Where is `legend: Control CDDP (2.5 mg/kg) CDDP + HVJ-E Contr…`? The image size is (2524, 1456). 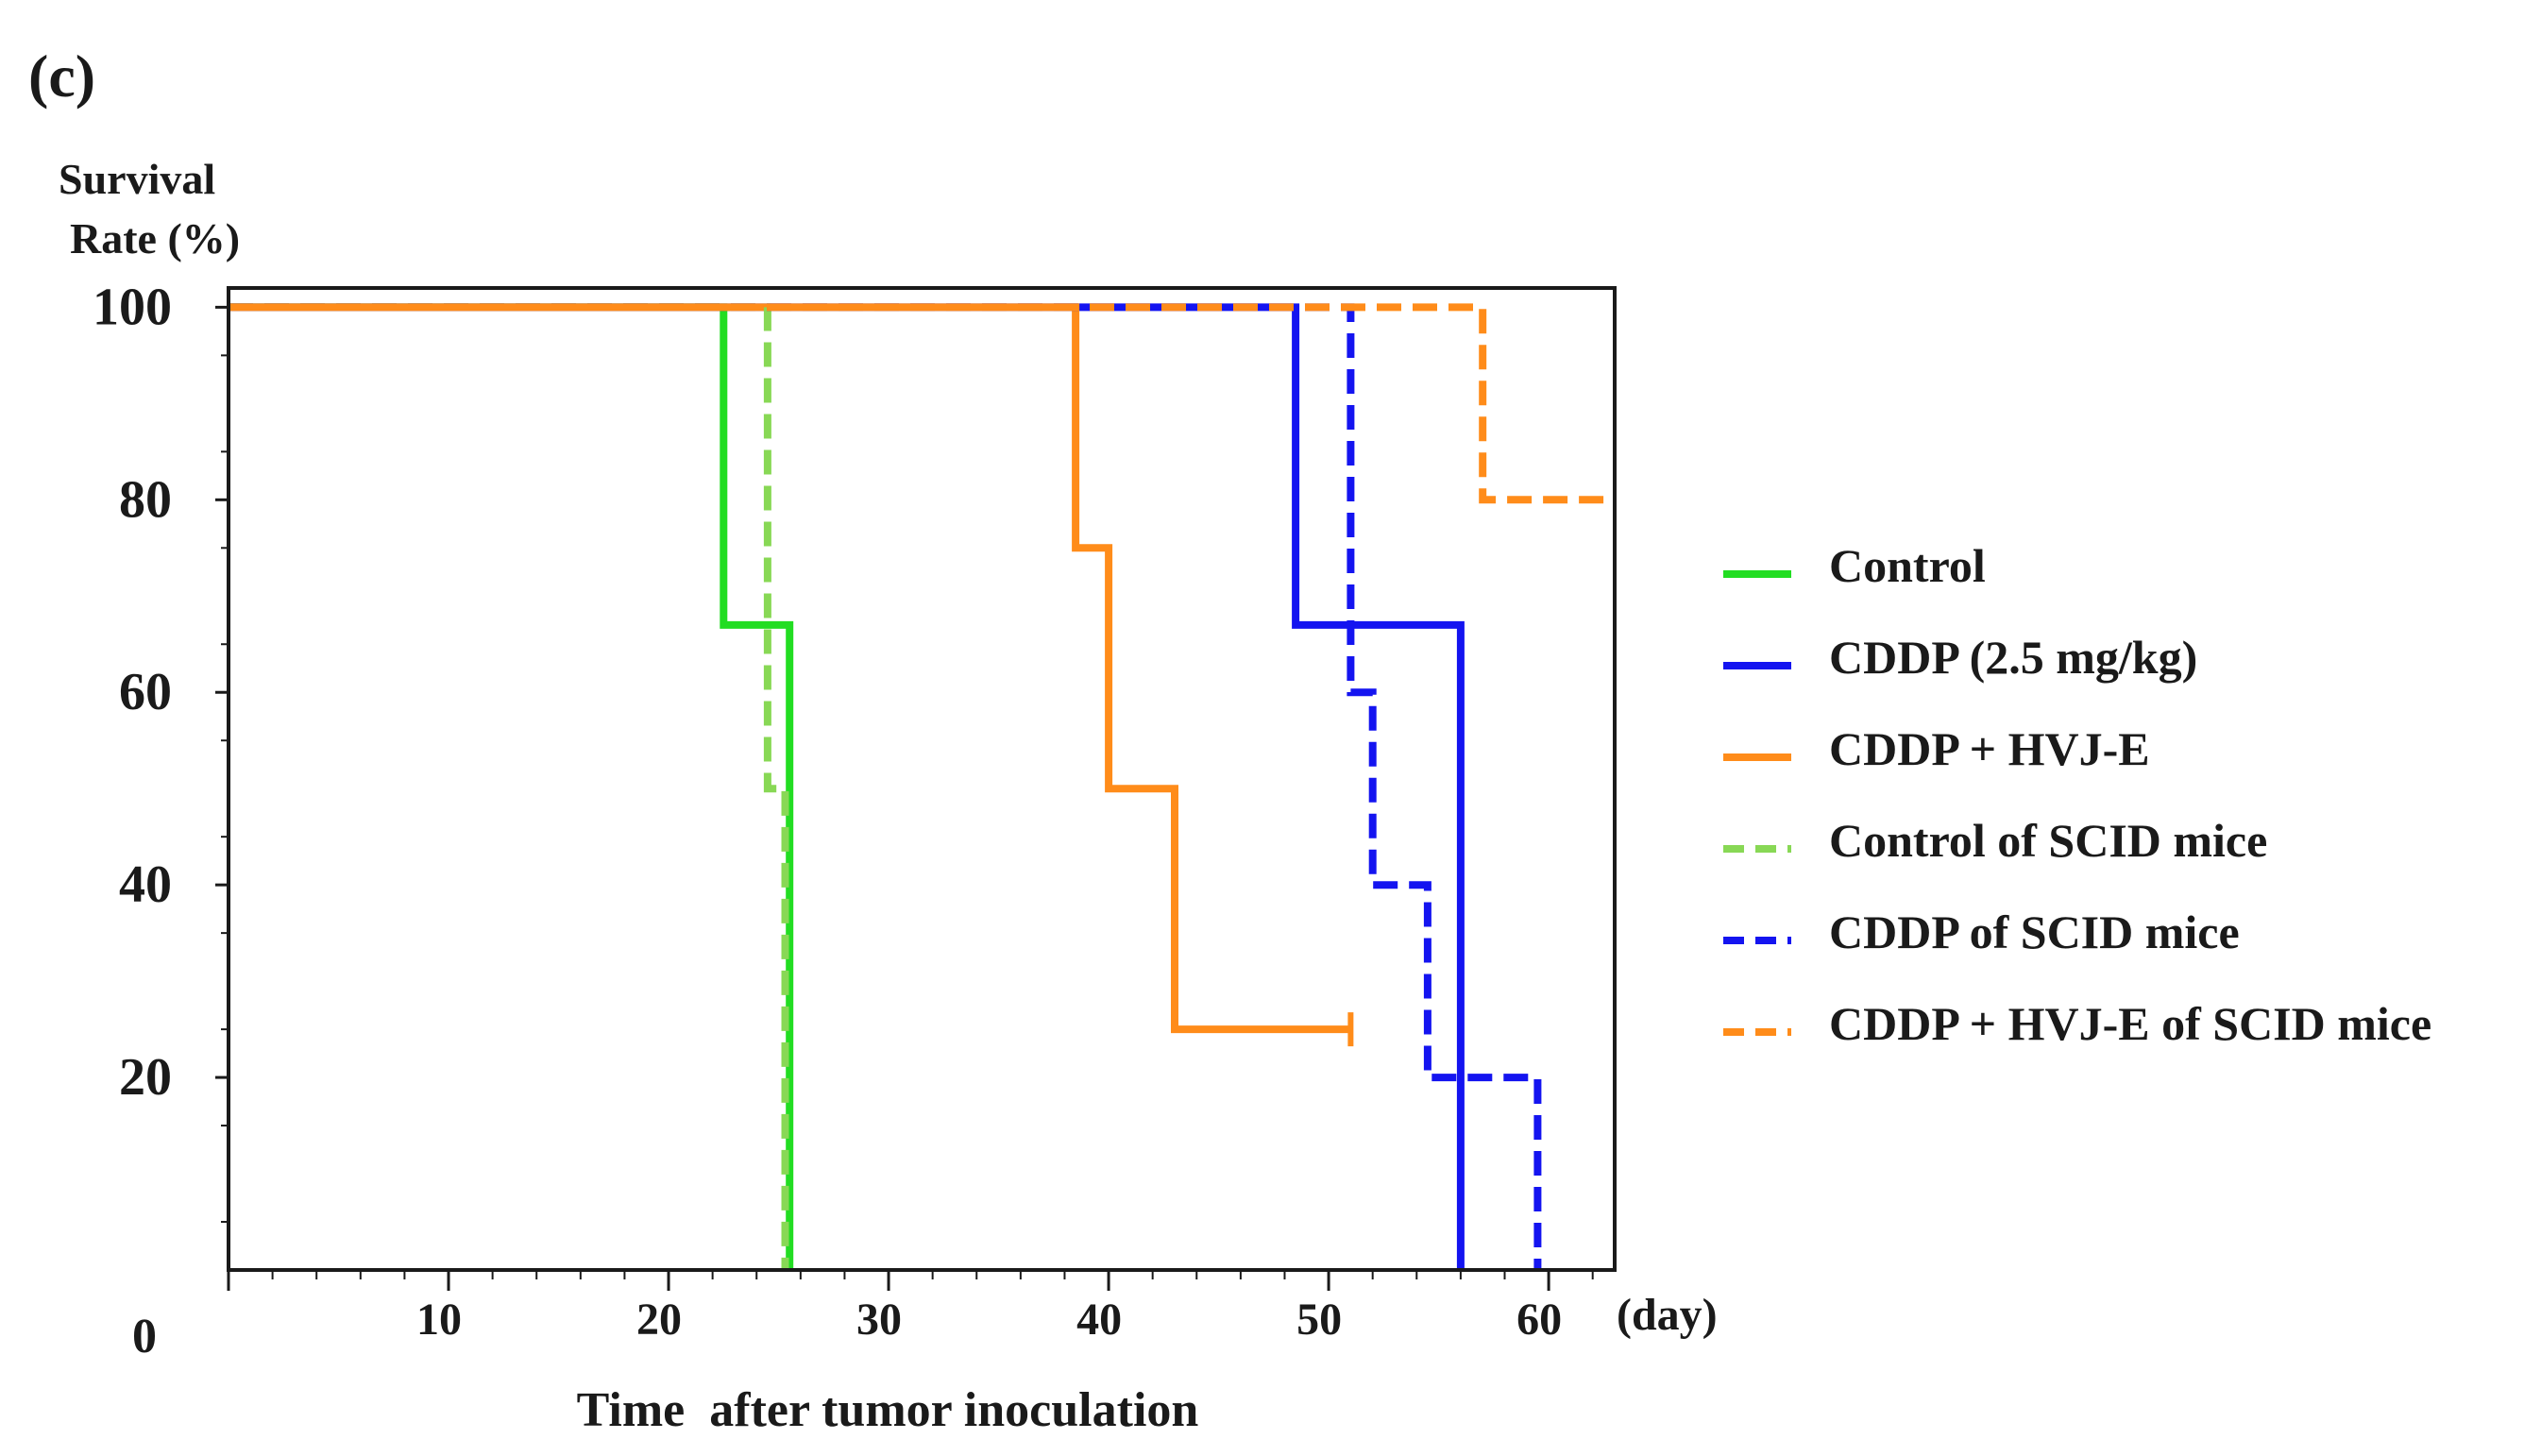 legend: Control CDDP (2.5 mg/kg) CDDP + HVJ-E Contr… is located at coordinates (2077, 794).